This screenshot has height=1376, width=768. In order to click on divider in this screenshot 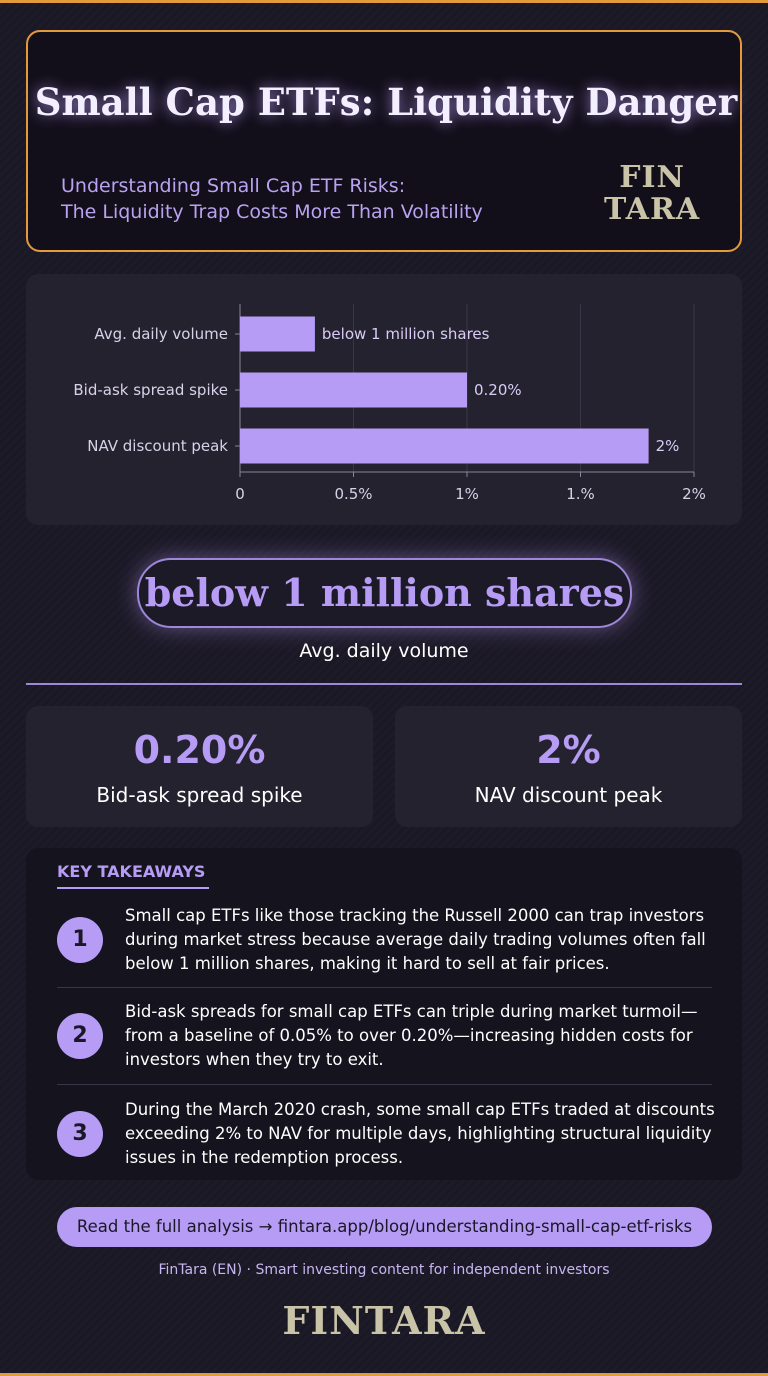, I will do `click(384, 684)`.